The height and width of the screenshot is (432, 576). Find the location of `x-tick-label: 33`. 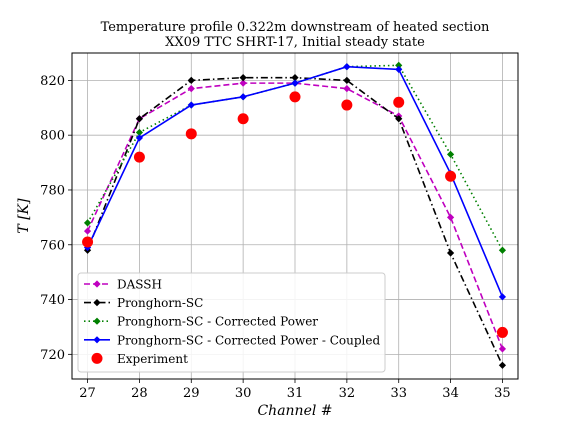

x-tick-label: 33 is located at coordinates (398, 393).